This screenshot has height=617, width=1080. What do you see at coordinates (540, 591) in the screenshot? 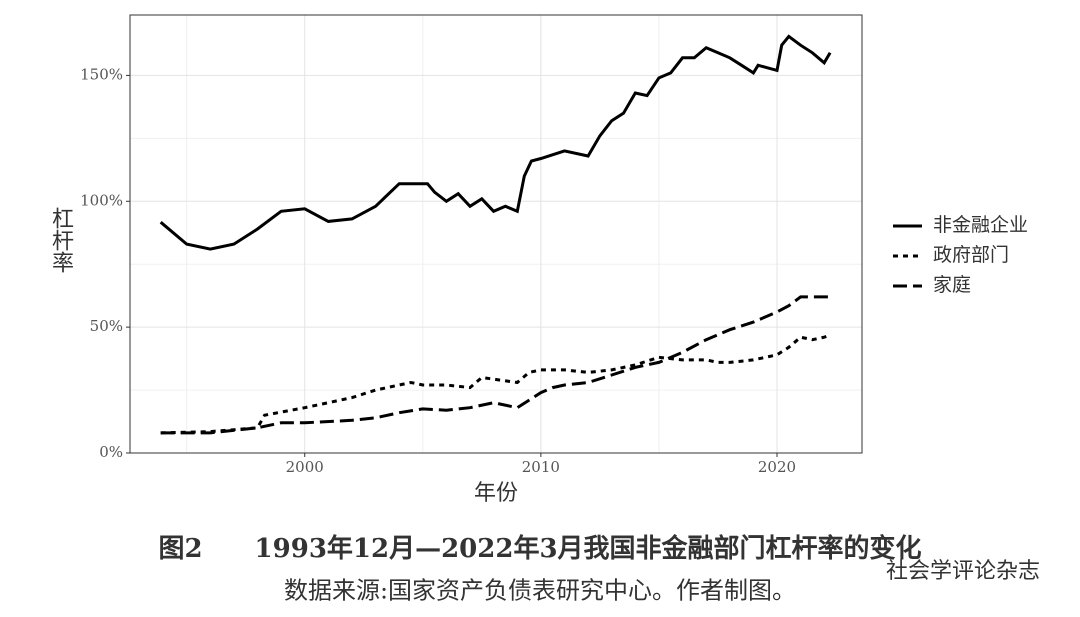
I see `caption: 数据来源:国家资产负债表研究中心。作者制图。` at bounding box center [540, 591].